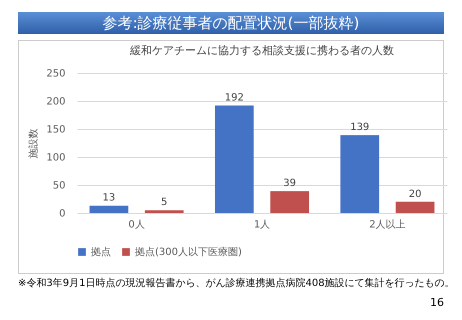 The width and height of the screenshot is (462, 320). I want to click on text: ※令和3年9月1日時点の現況報告書から、がん診療連携拠点病院408施設にて集計を行ったもの。, so click(236, 283).